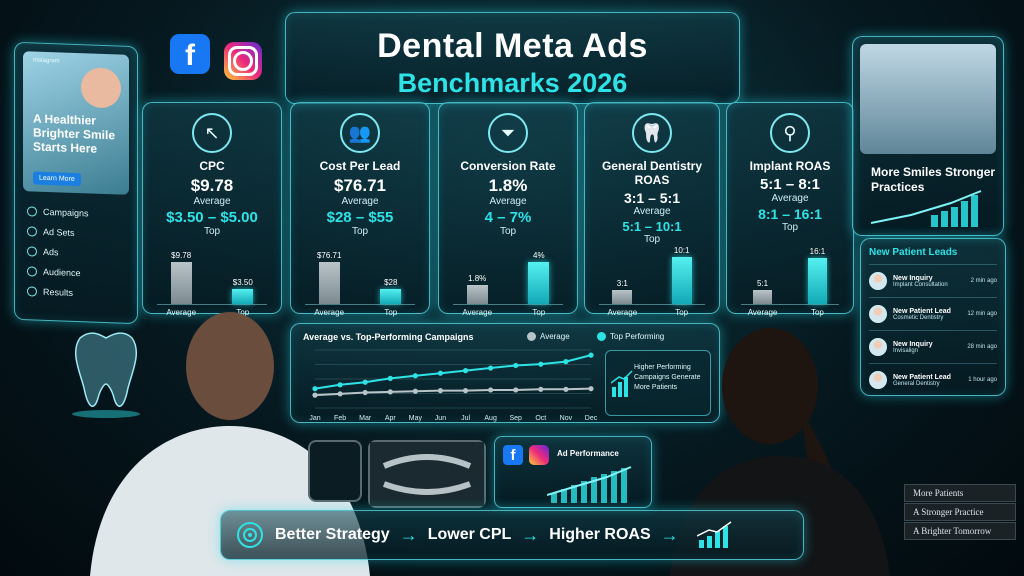 Image resolution: width=1024 pixels, height=576 pixels. Describe the element at coordinates (762, 269) in the screenshot. I see `average-bar-group: 5:1` at that location.